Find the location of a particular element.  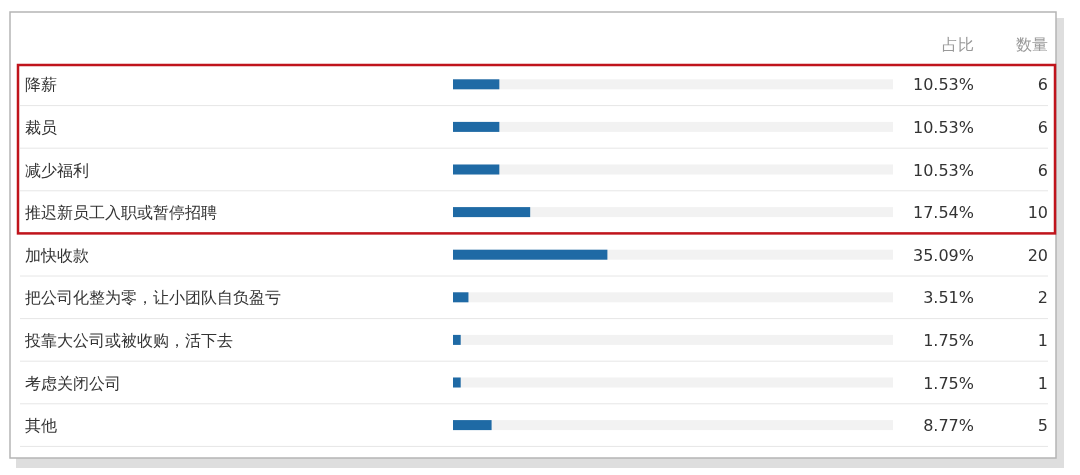

data-label: 3.51% is located at coordinates (948, 298).